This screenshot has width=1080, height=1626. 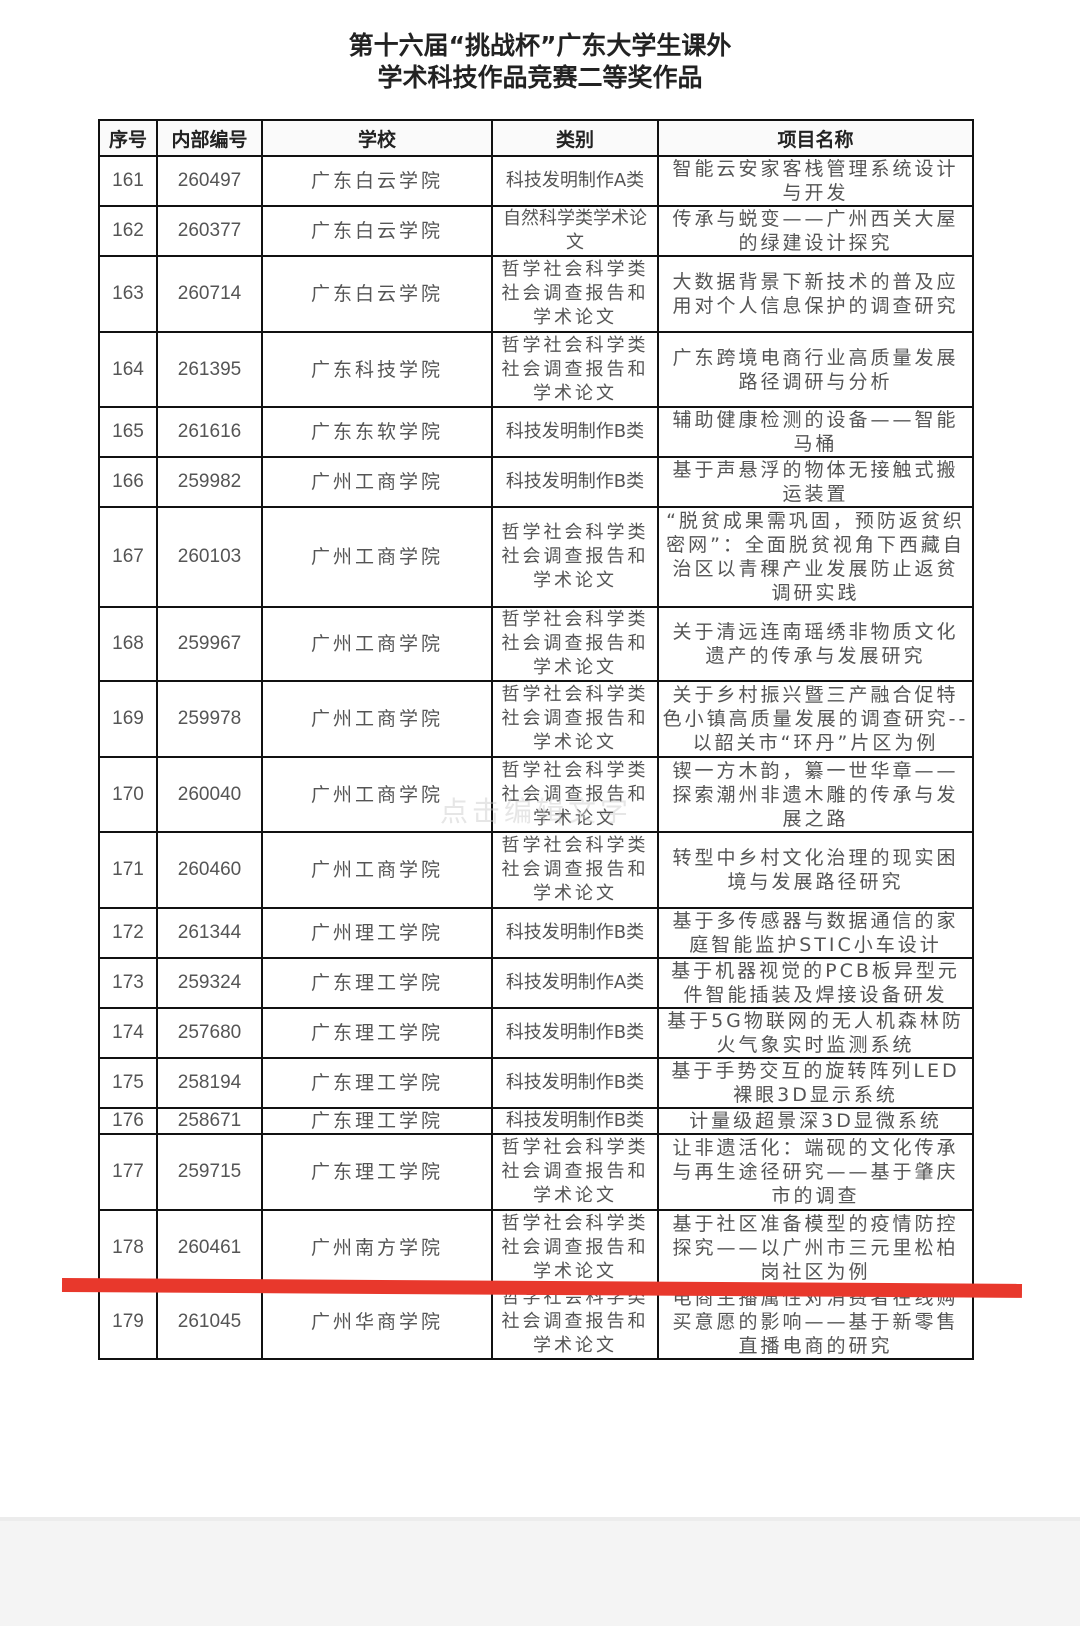 What do you see at coordinates (209, 1083) in the screenshot?
I see `internal-code-cell: 258194` at bounding box center [209, 1083].